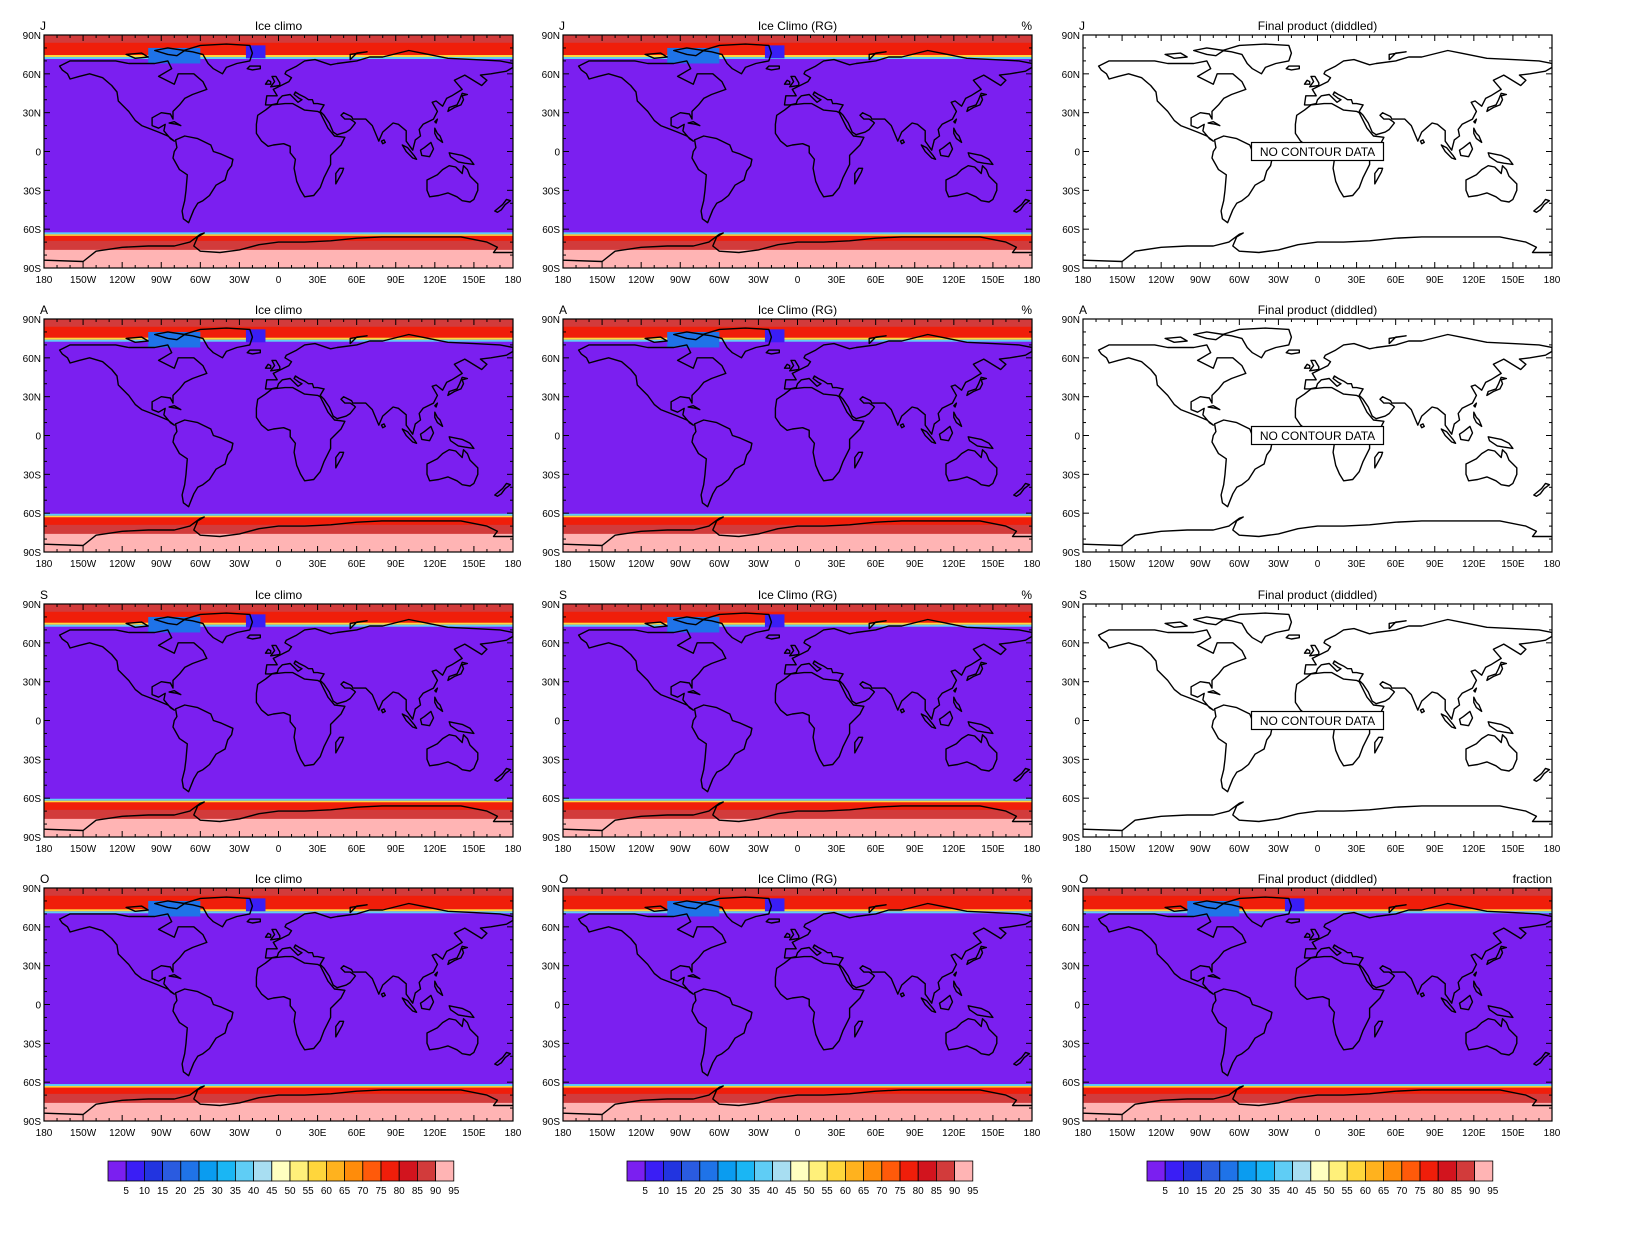 The width and height of the screenshot is (1631, 1245). What do you see at coordinates (837, 564) in the screenshot?
I see `lon-tick-label: 30E` at bounding box center [837, 564].